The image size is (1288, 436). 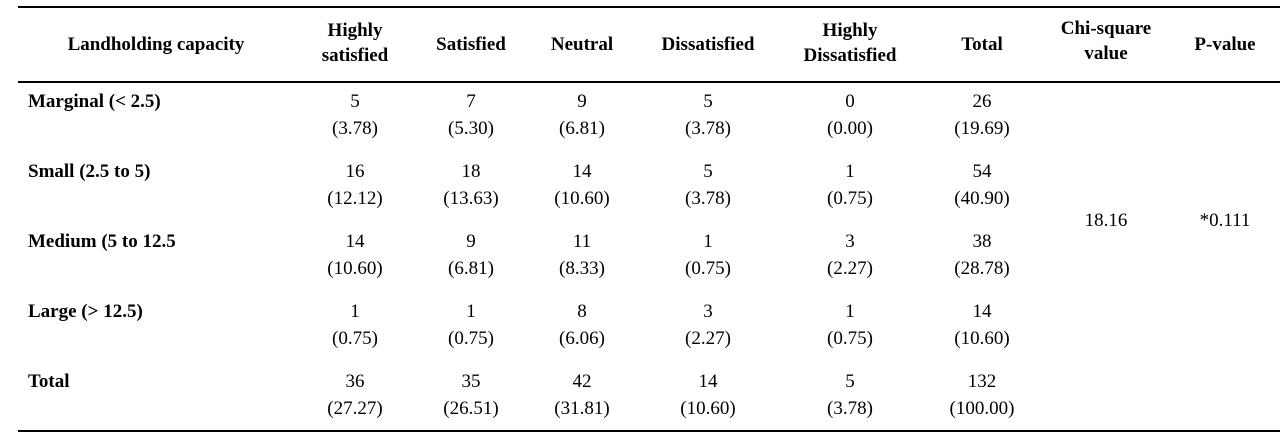 I want to click on table-cell: 7 (5.30), so click(x=471, y=115).